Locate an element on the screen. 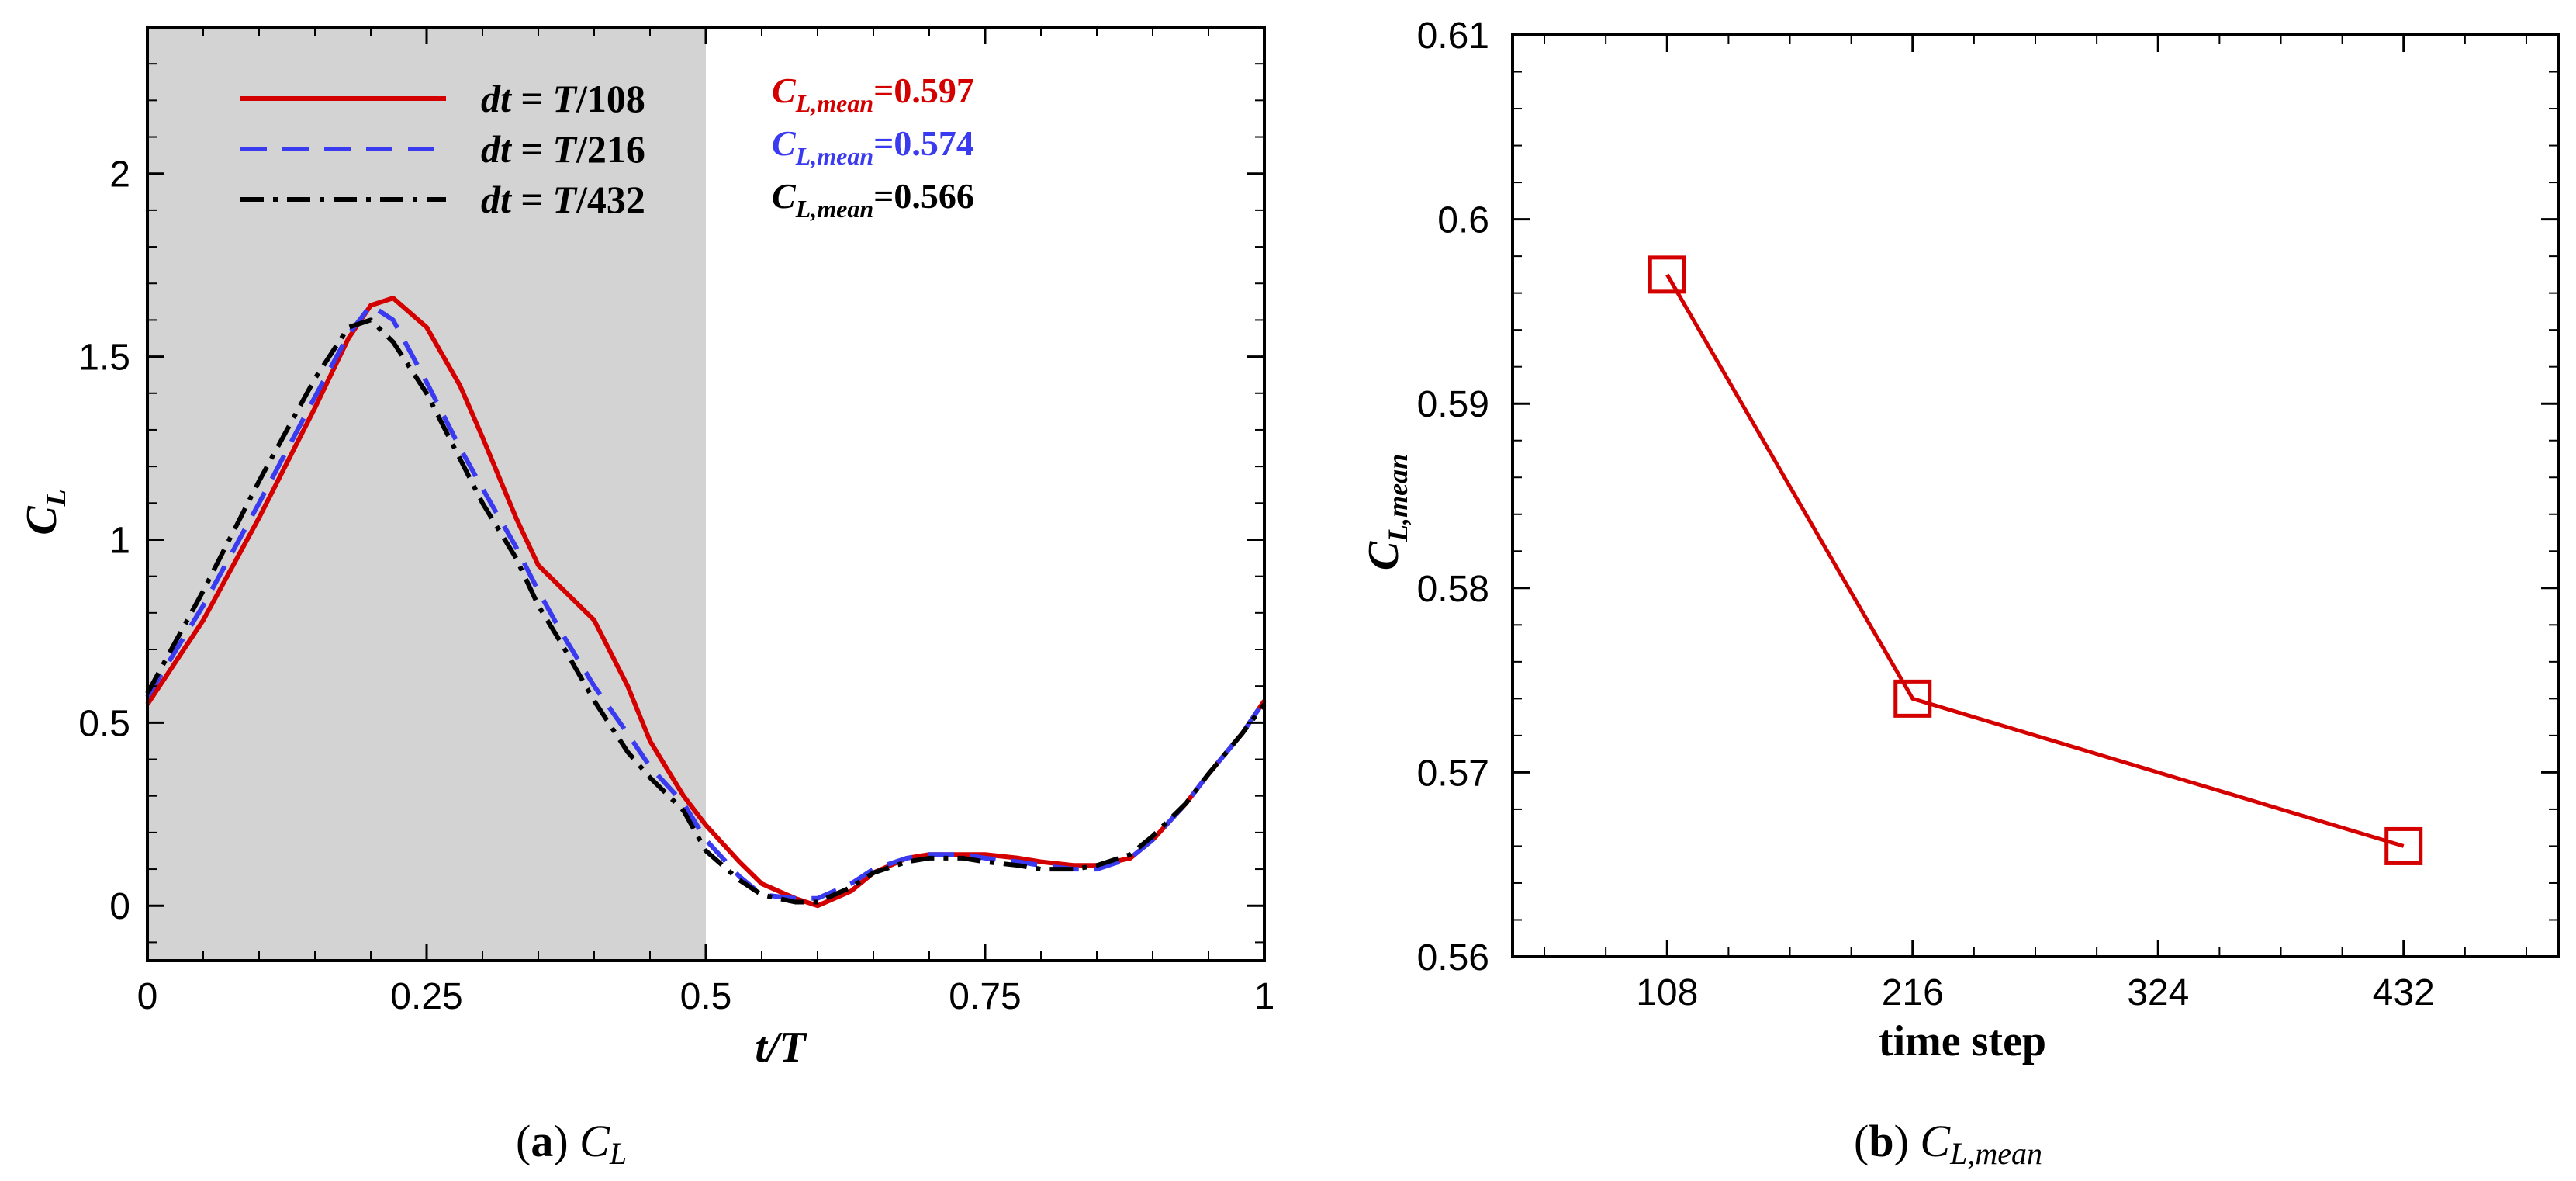 The width and height of the screenshot is (2576, 1181). x-axis-label-b: time step is located at coordinates (1962, 1041).